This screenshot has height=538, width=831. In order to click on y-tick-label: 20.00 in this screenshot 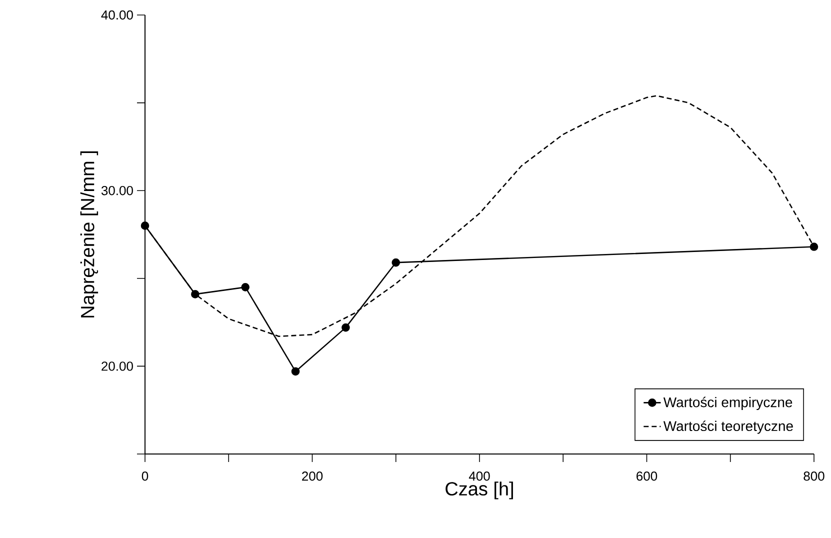, I will do `click(117, 366)`.